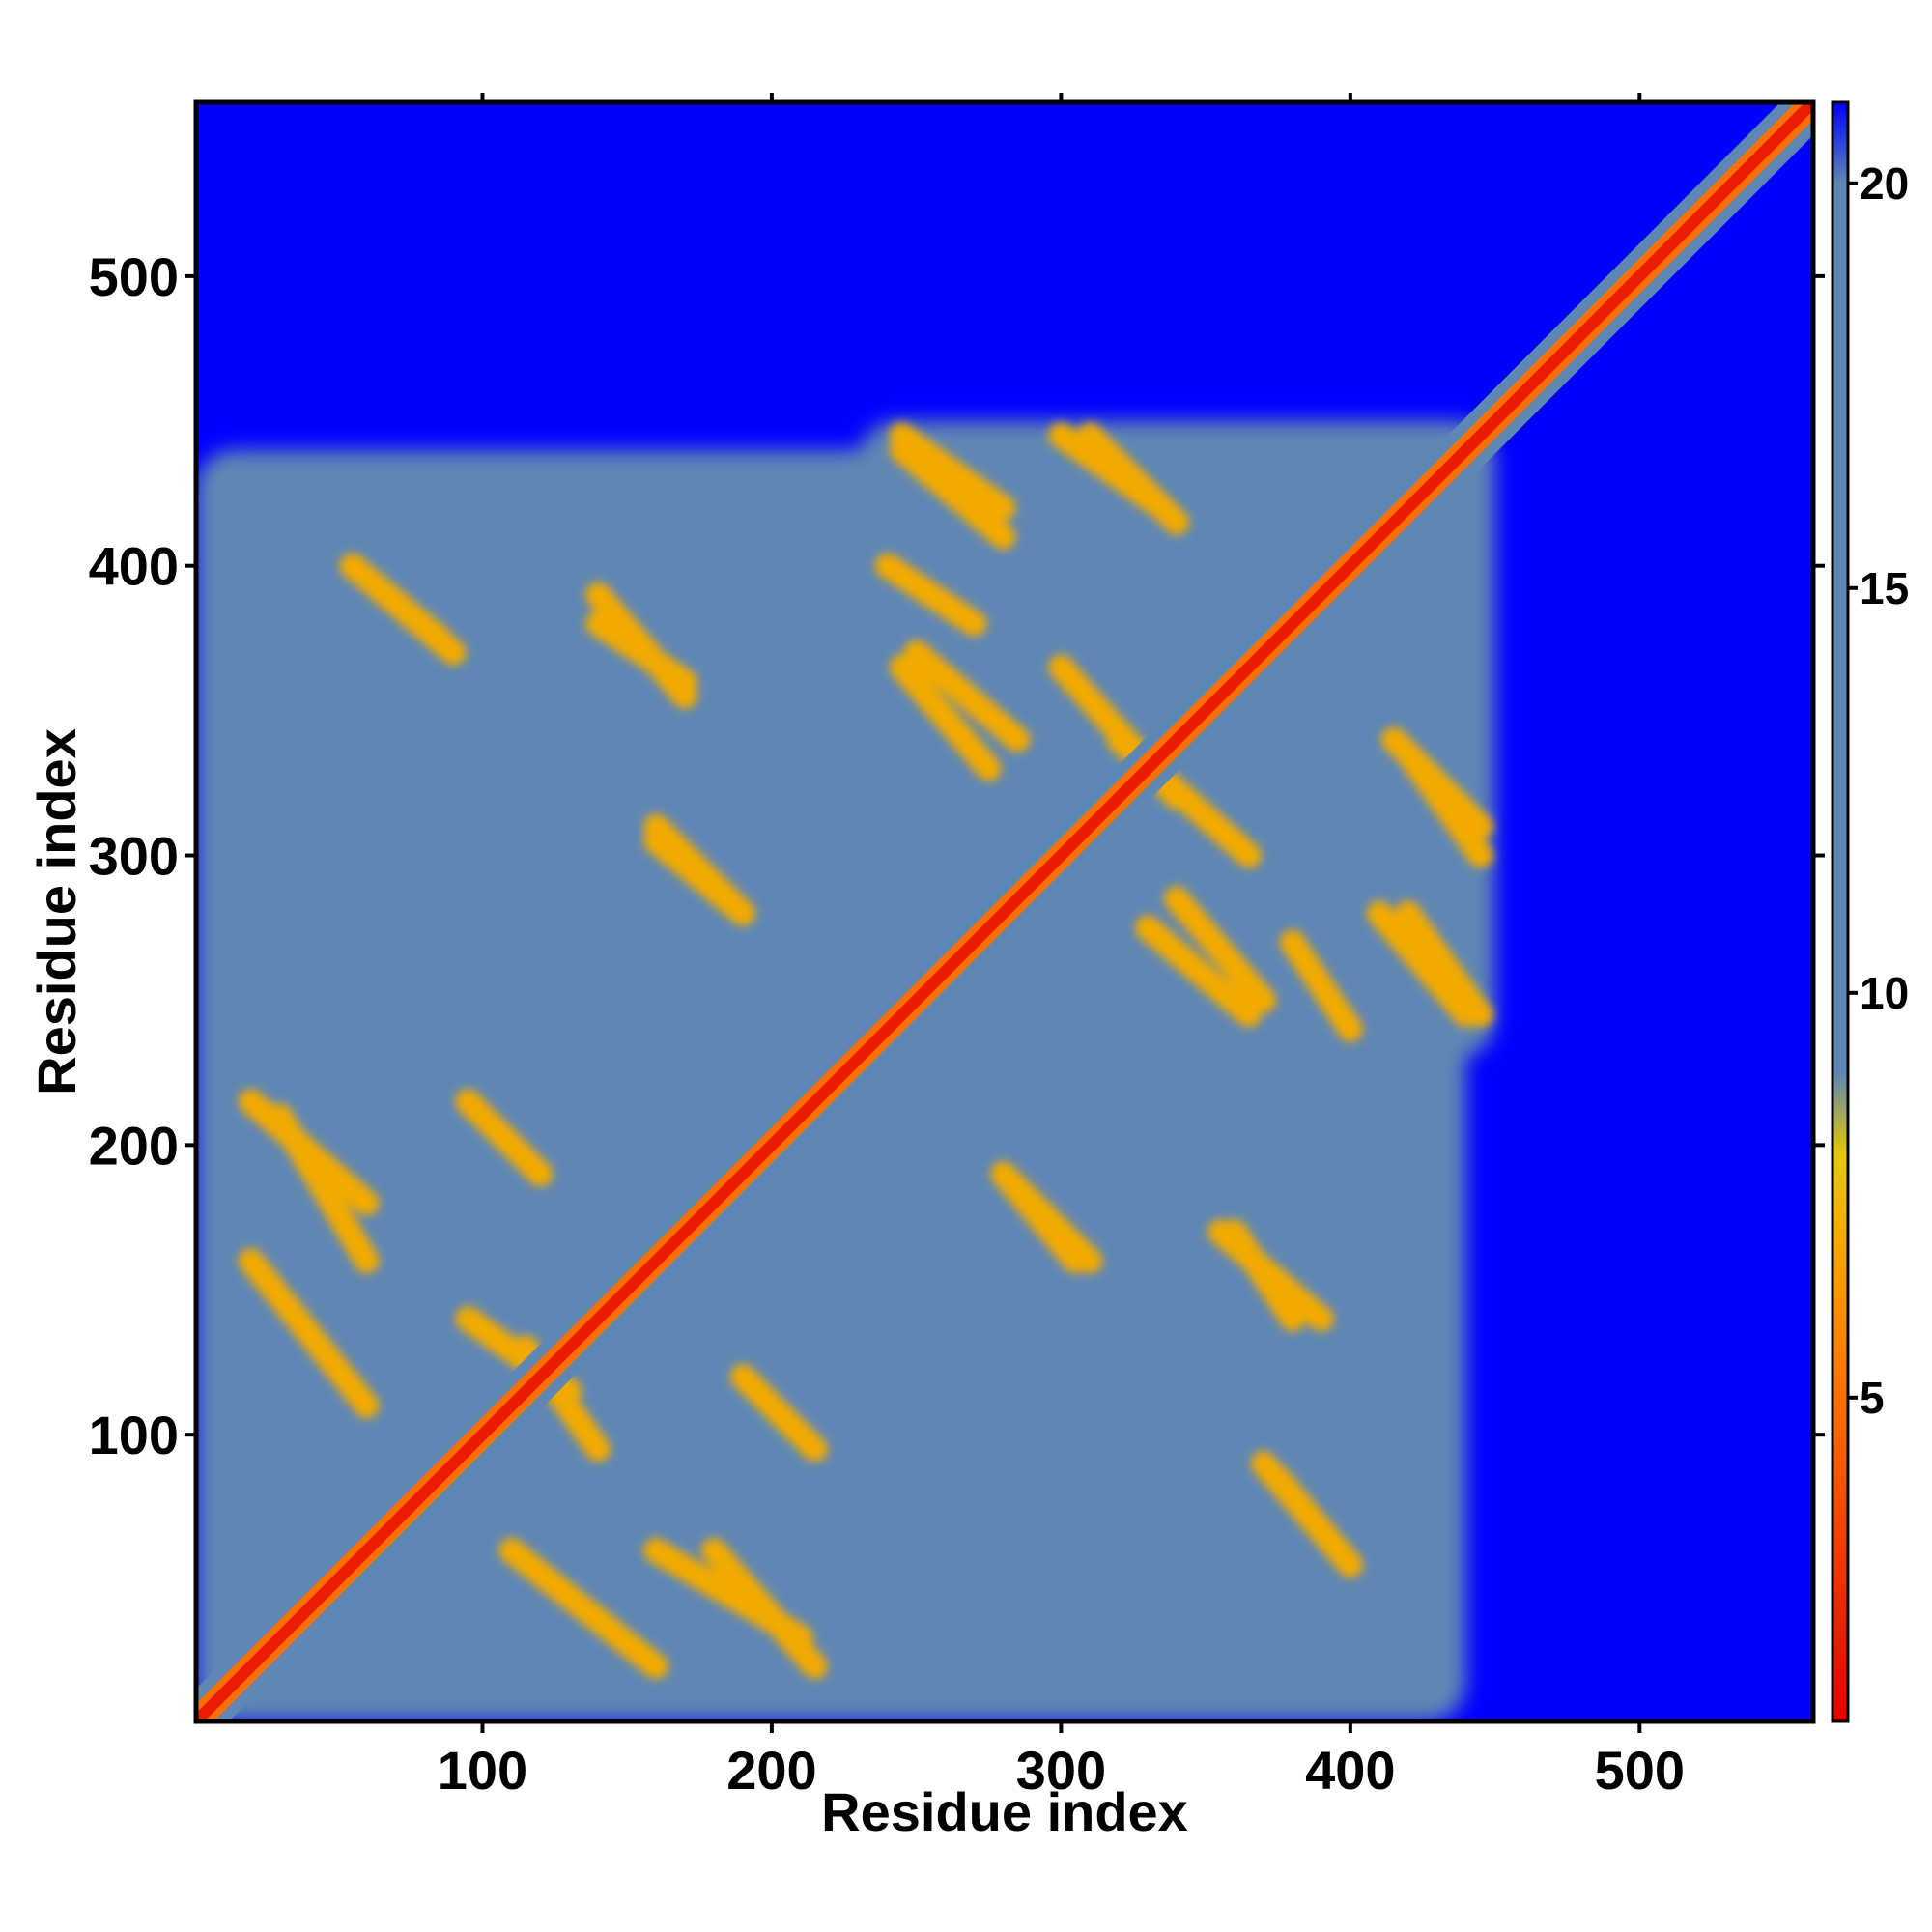 Image resolution: width=1932 pixels, height=1932 pixels. I want to click on x-tick-label: 200, so click(771, 1770).